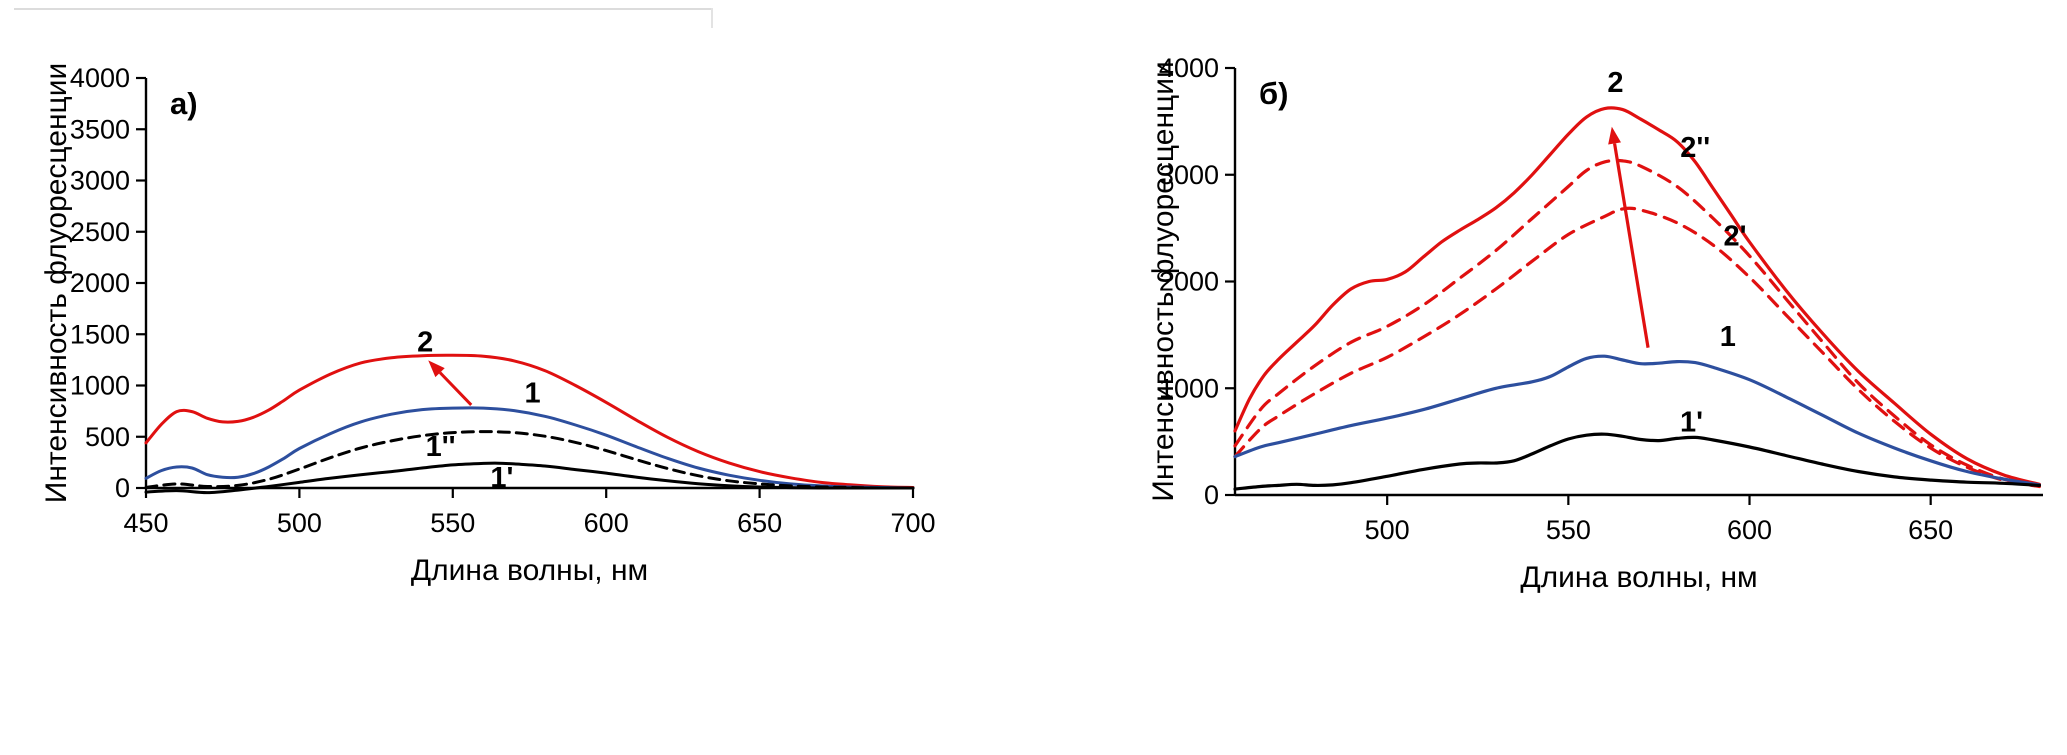 This screenshot has height=755, width=2067. What do you see at coordinates (1695, 148) in the screenshot?
I see `curve-label-2pp: 2''` at bounding box center [1695, 148].